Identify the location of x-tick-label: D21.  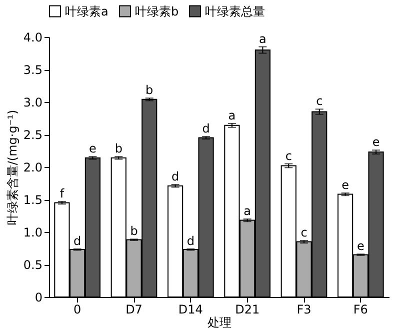
(247, 309).